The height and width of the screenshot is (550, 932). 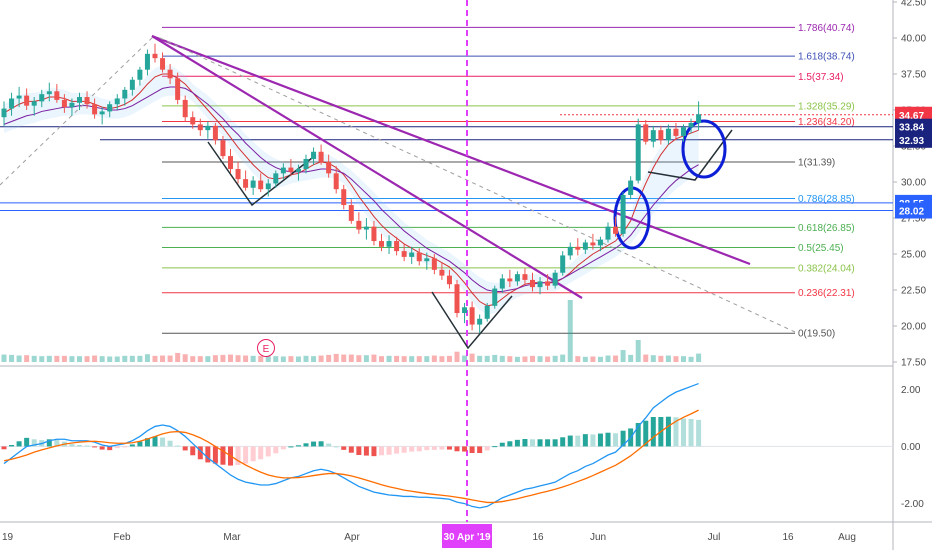 I want to click on cup-pattern-feb, so click(x=260, y=174).